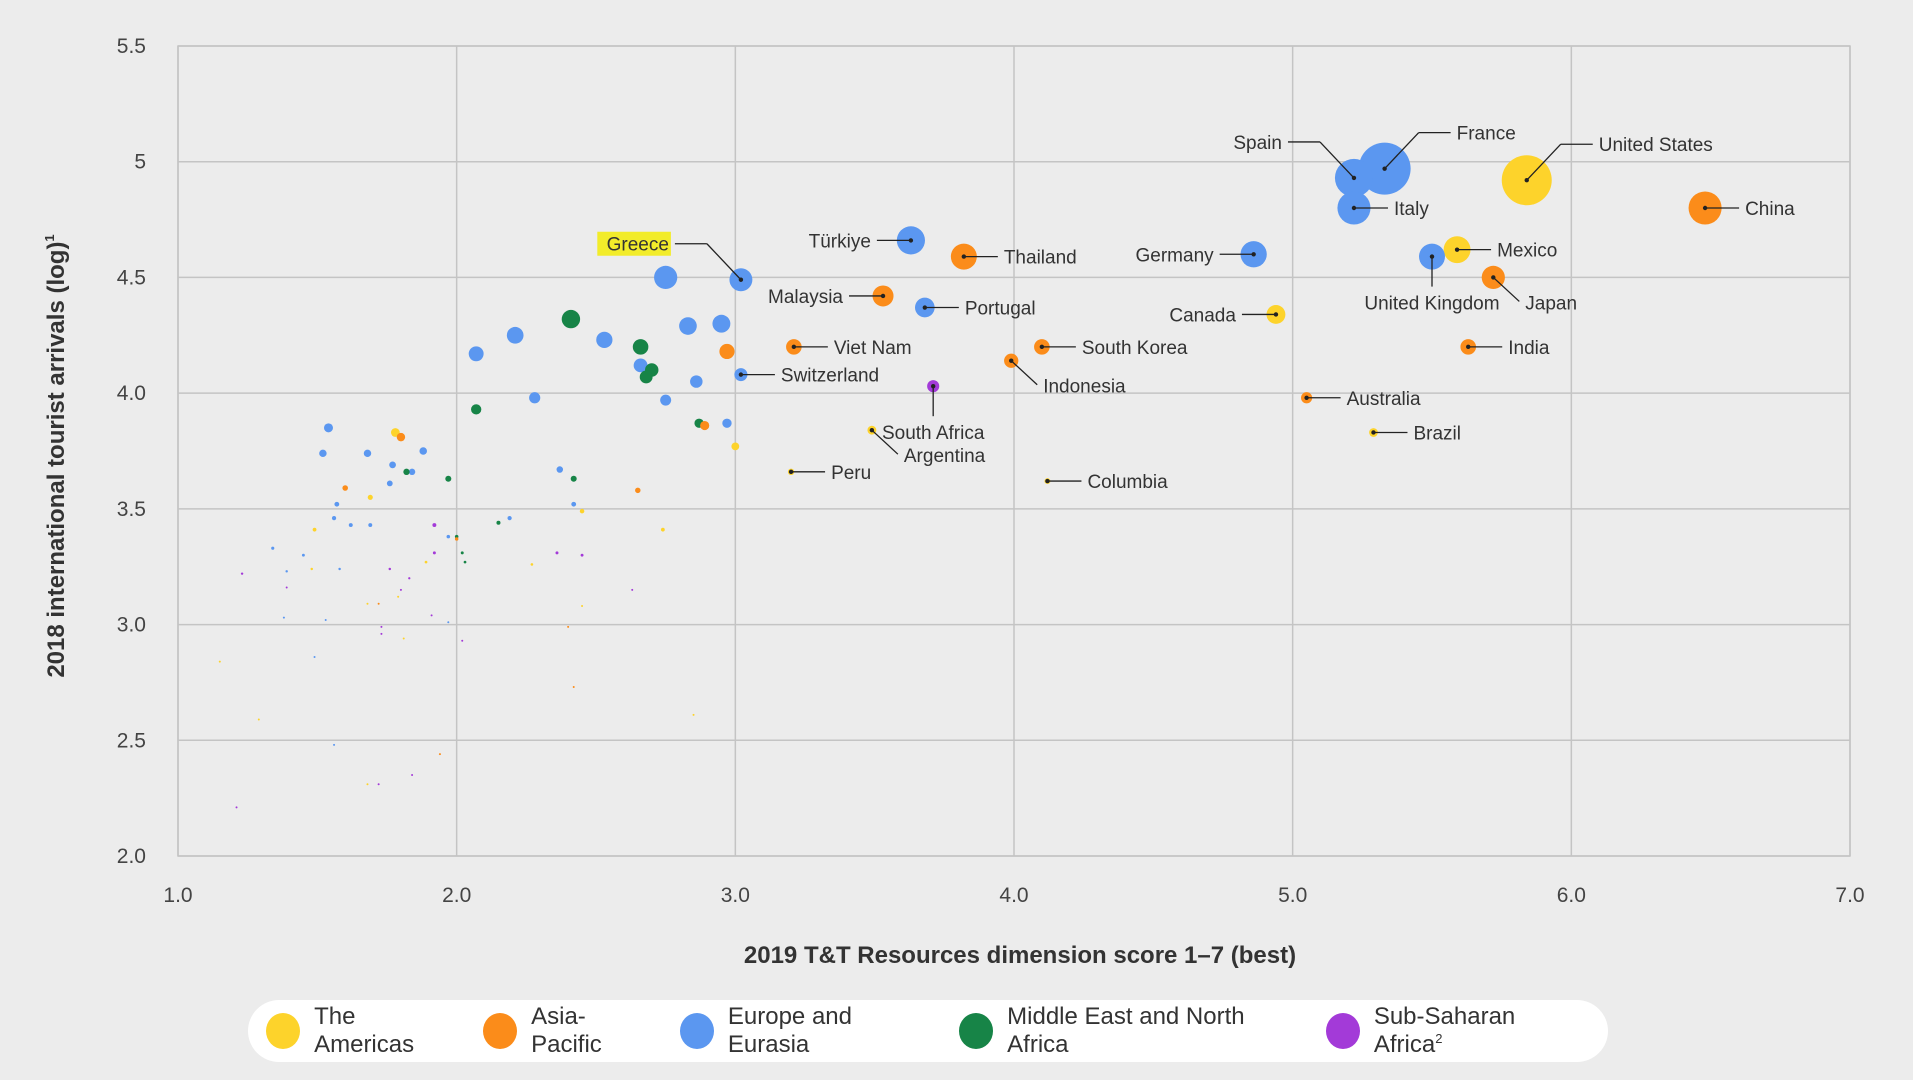 The height and width of the screenshot is (1080, 1913). Describe the element at coordinates (830, 376) in the screenshot. I see `data-label-switzerland: Switzerland` at that location.